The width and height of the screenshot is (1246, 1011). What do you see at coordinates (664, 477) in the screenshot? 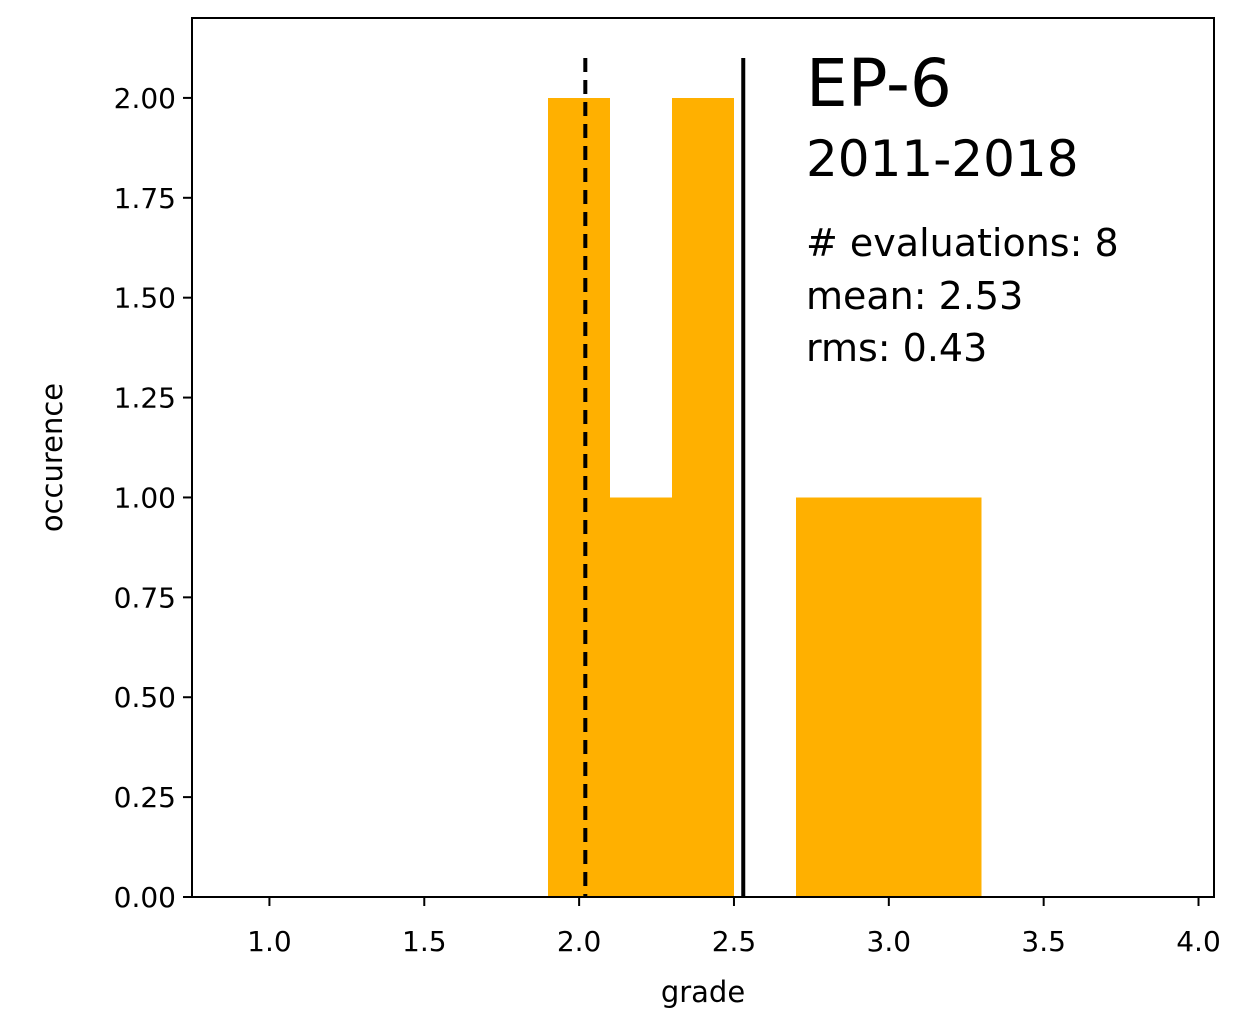
I see `reference-lines` at bounding box center [664, 477].